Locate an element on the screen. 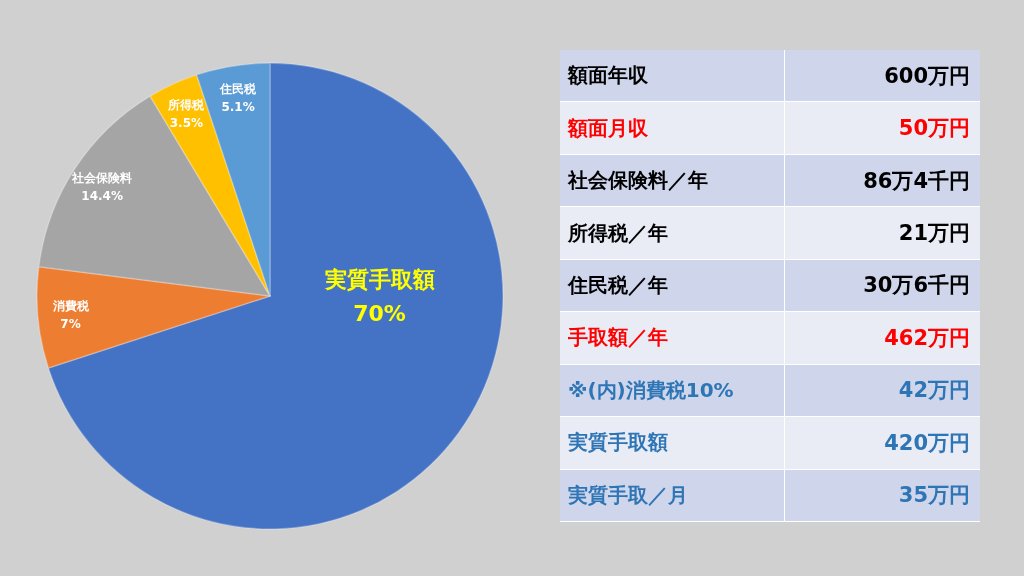  text: 600万円 is located at coordinates (927, 75).